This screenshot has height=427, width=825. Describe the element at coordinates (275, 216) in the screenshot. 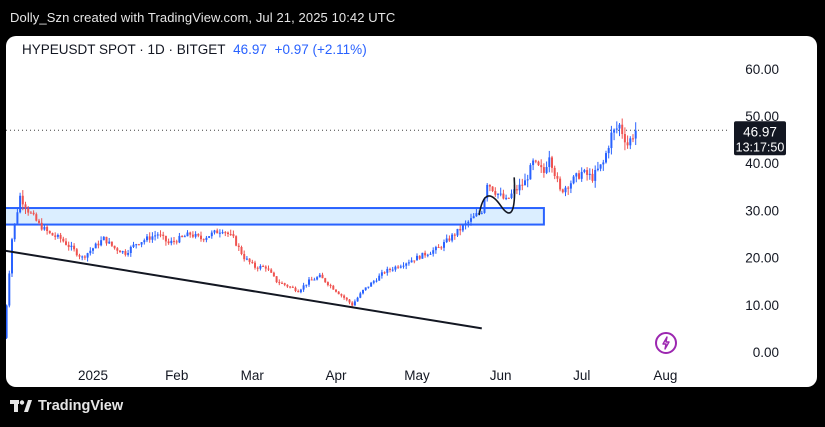

I see `resistance-zone` at that location.